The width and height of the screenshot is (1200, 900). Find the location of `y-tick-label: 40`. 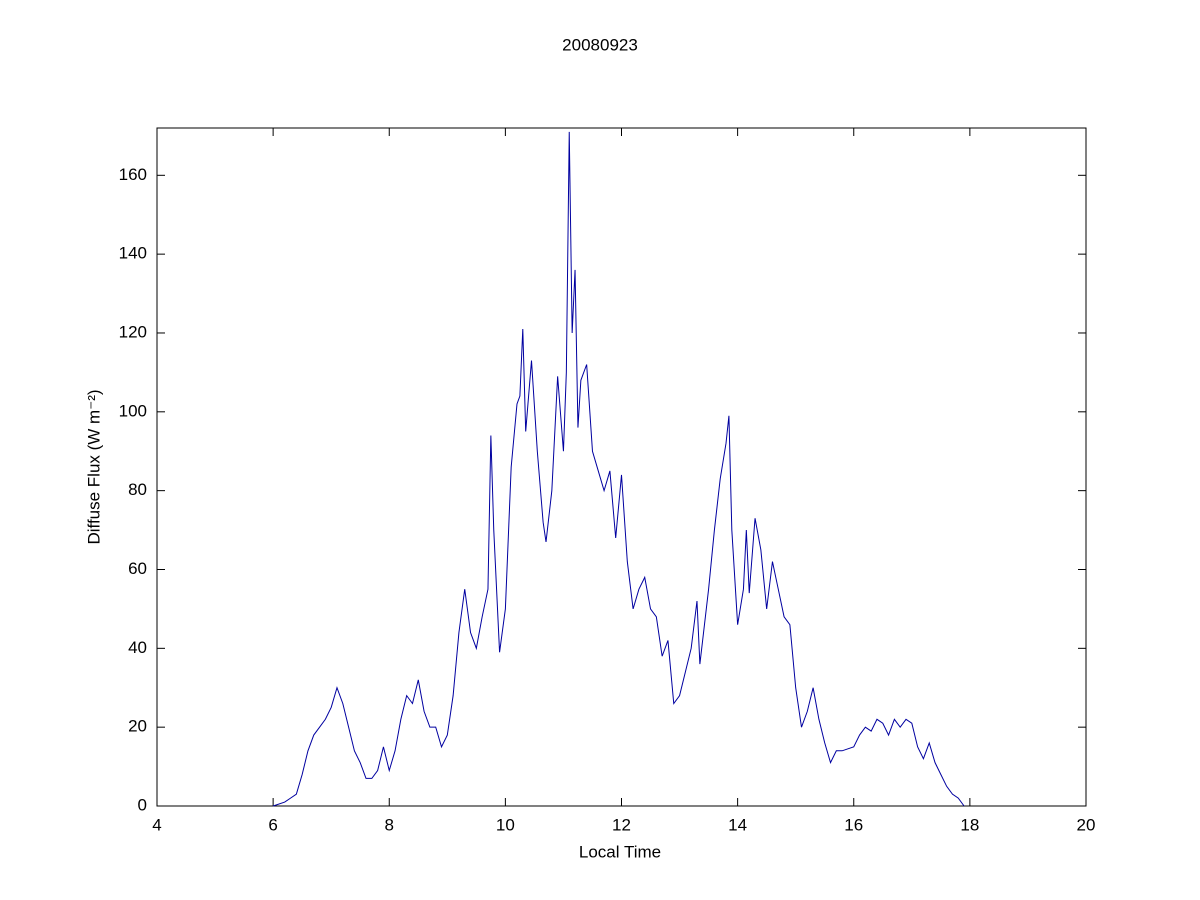

y-tick-label: 40 is located at coordinates (137, 647).